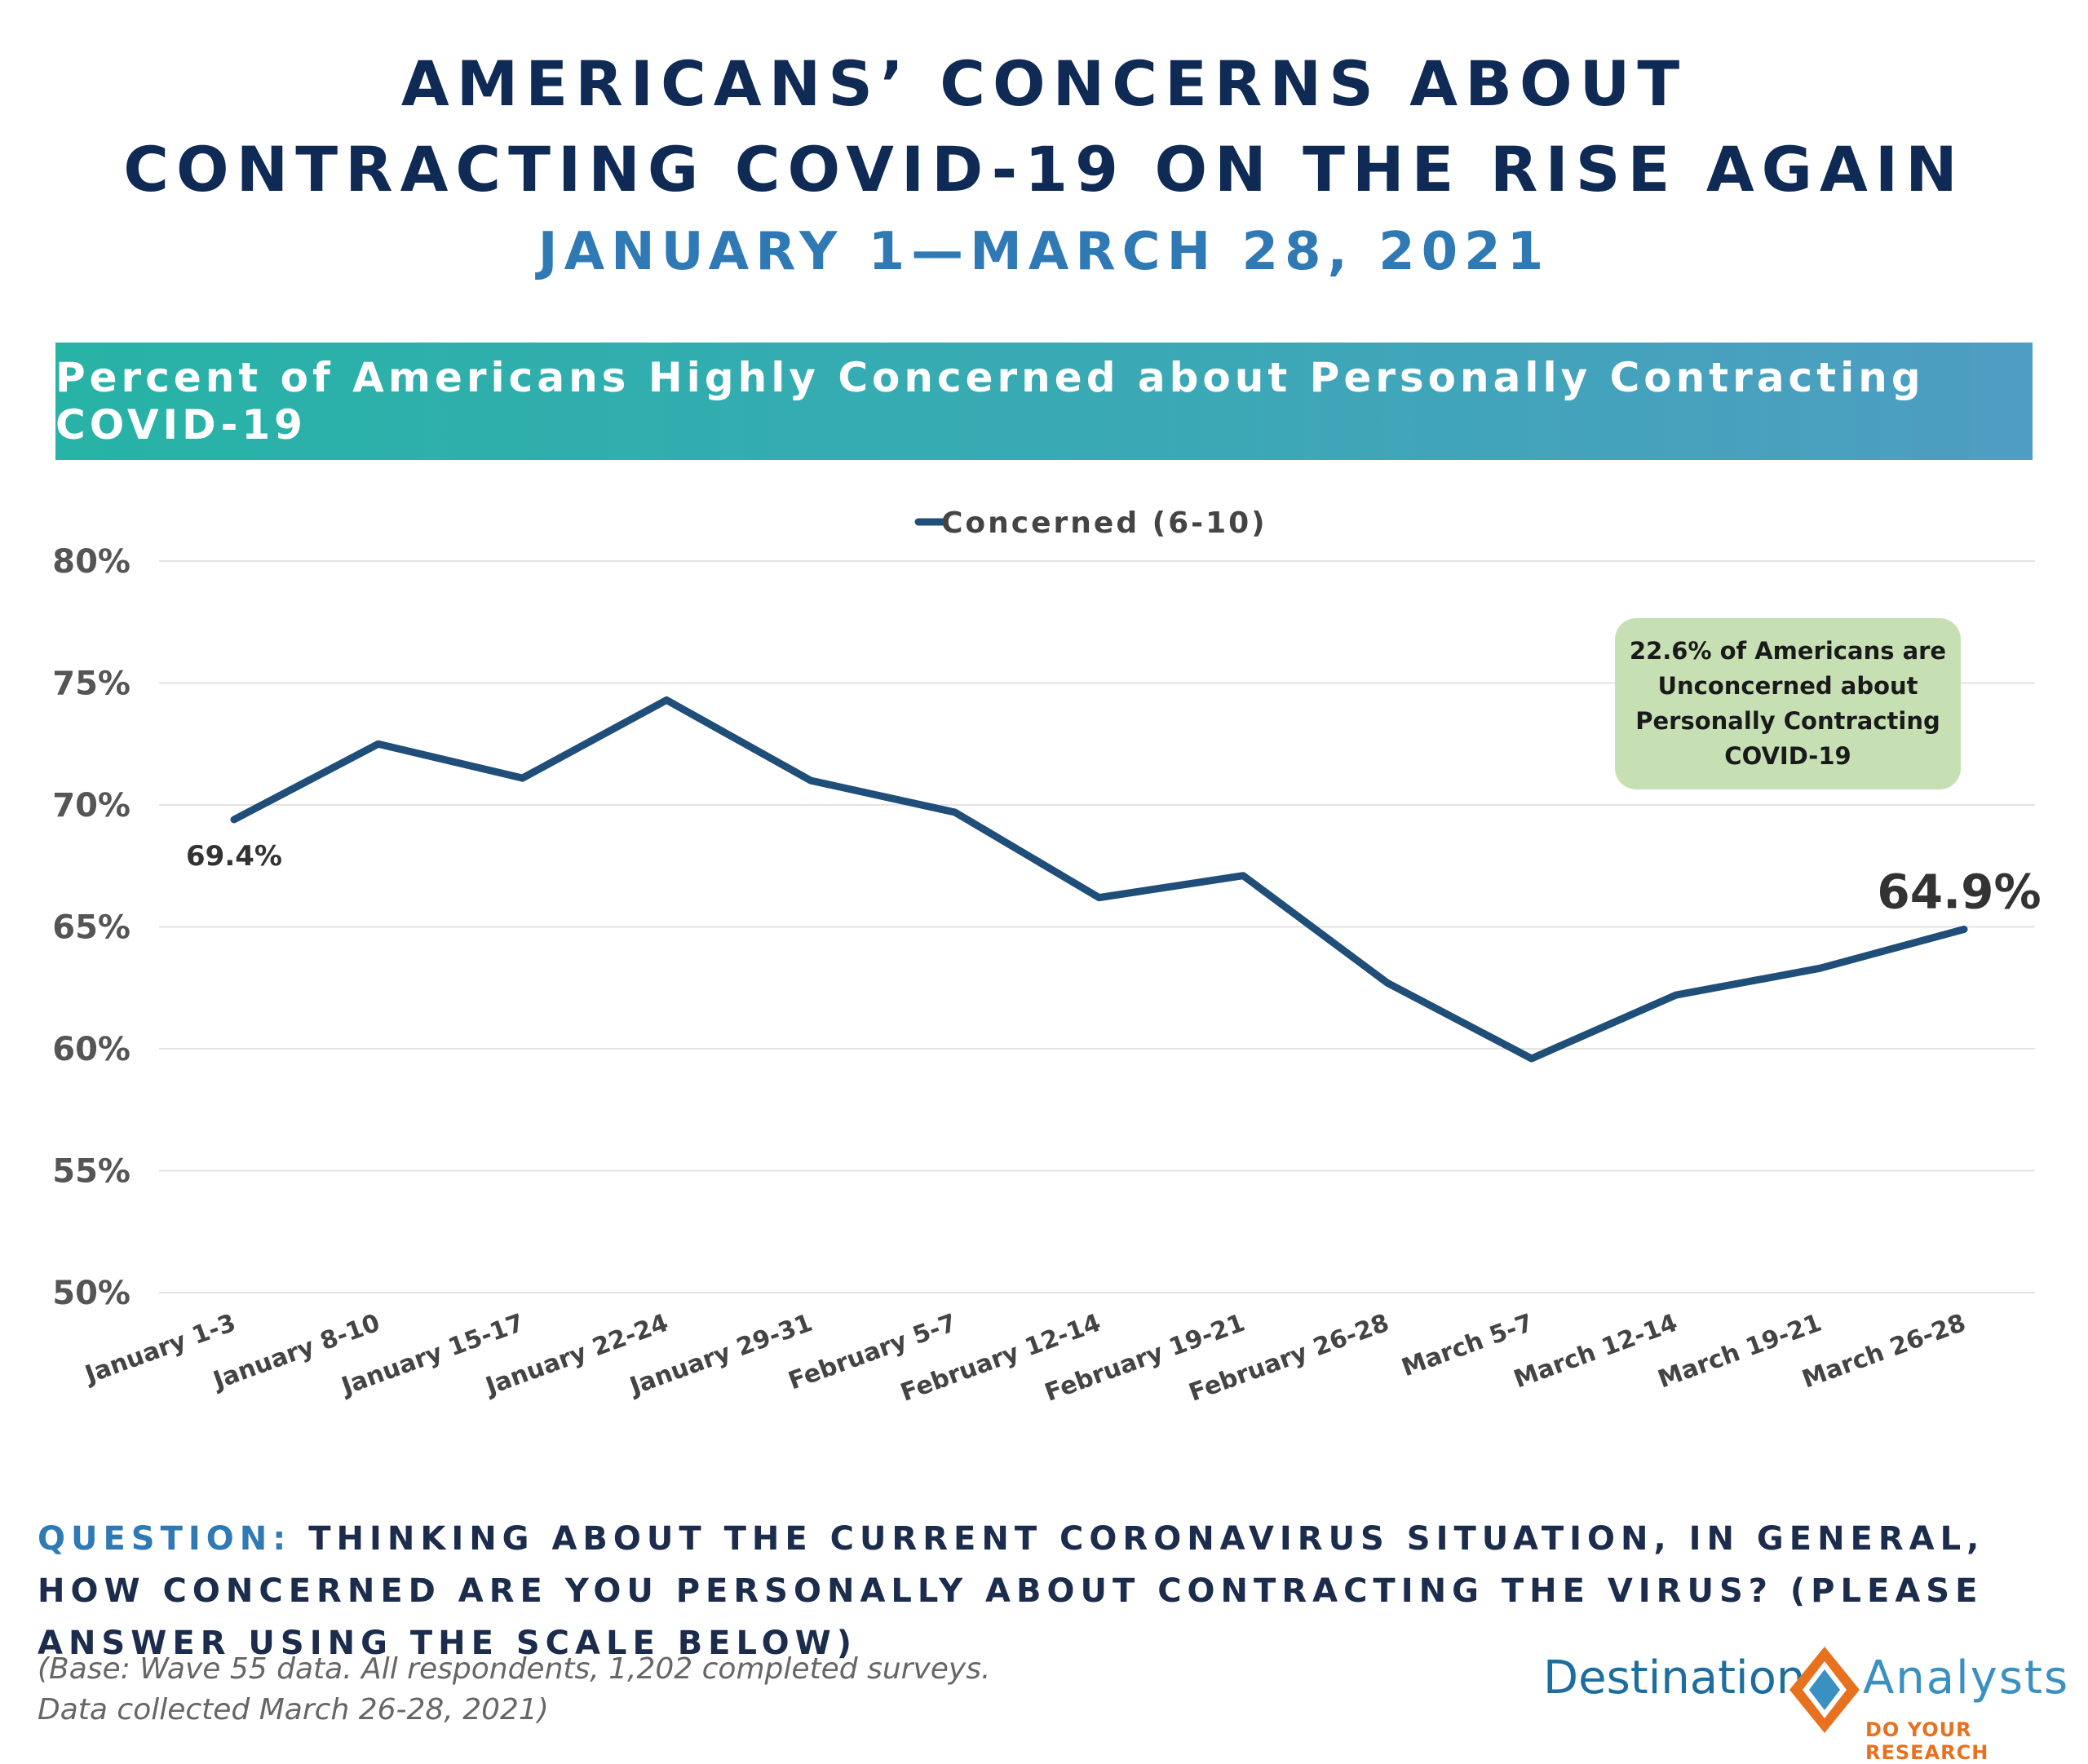 The image size is (2088, 1764). I want to click on chart-title-line-2: CONTRACTING COVID-19 ON THE RISE AGAIN, so click(1044, 169).